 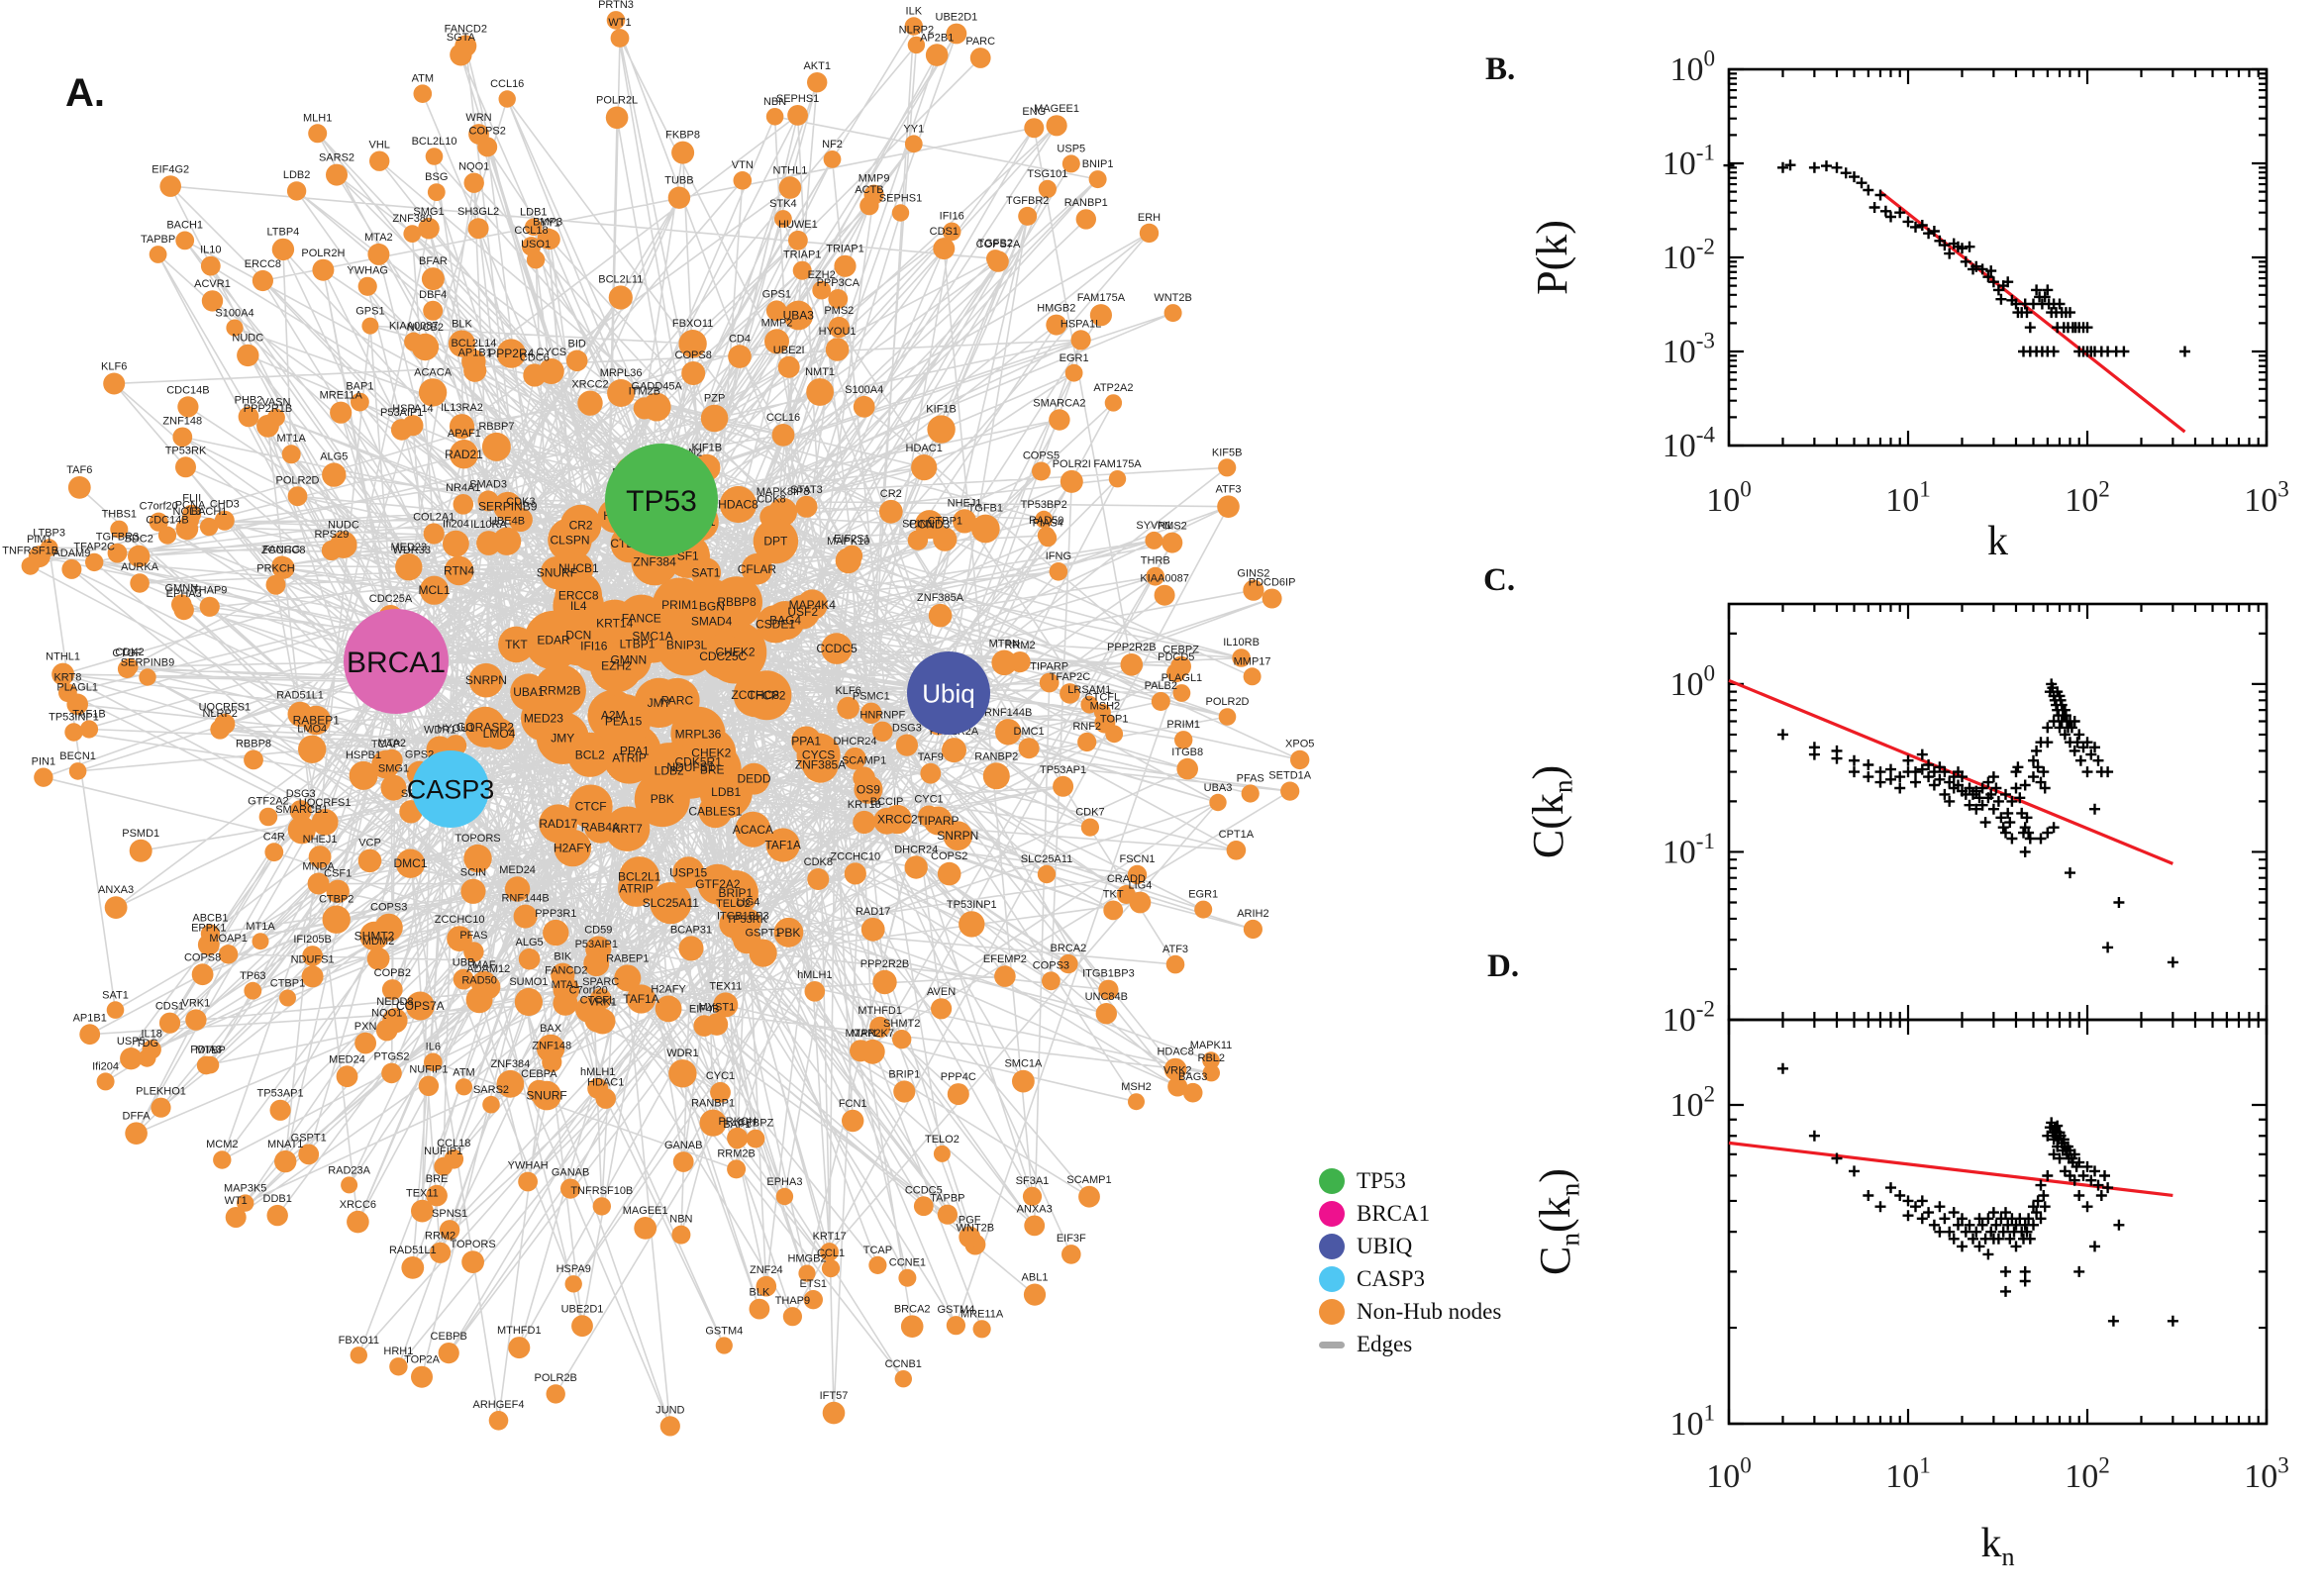 I want to click on non-hub-node-label: PPA1, so click(x=806, y=741).